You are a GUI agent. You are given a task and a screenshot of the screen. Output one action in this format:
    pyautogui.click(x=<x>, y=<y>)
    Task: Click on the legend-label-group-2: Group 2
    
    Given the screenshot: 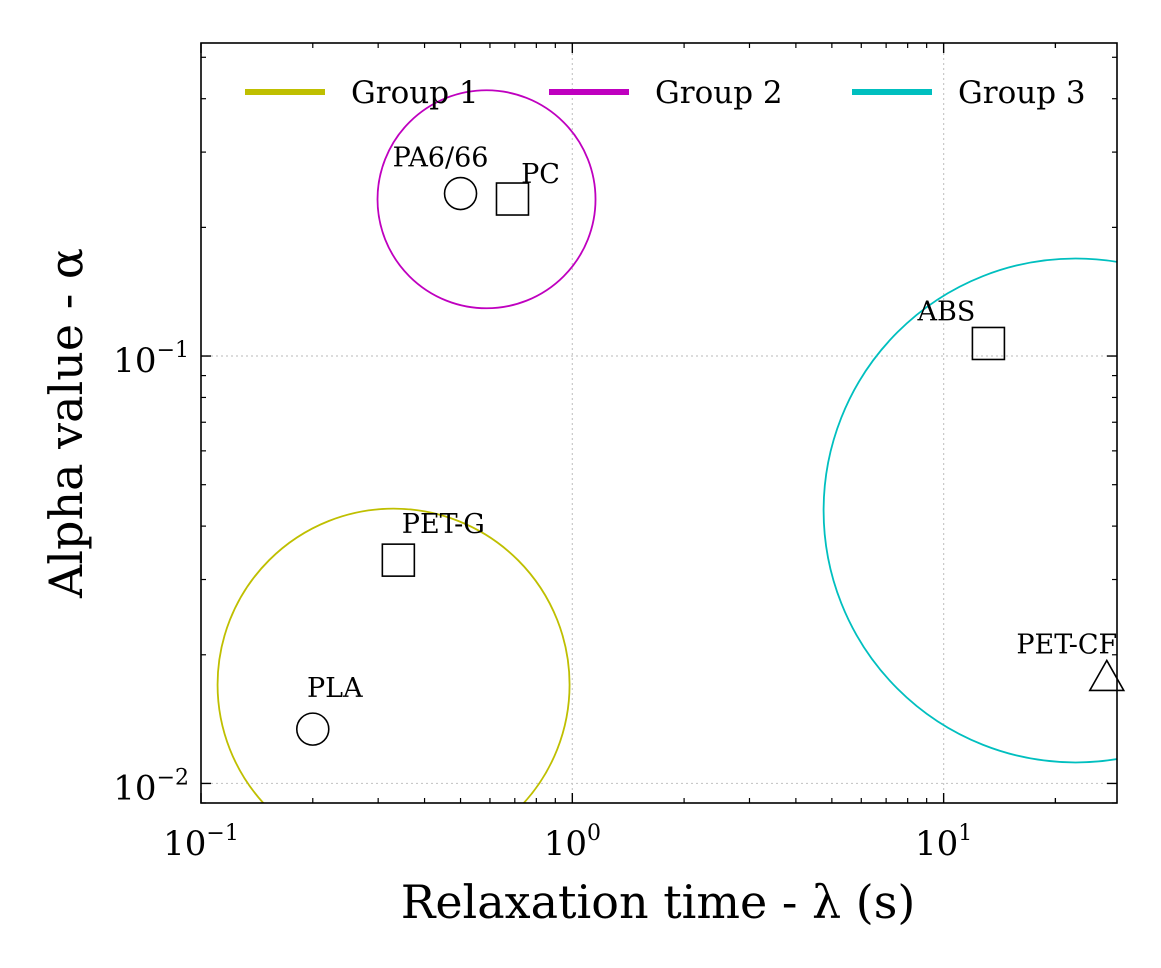 What is the action you would take?
    pyautogui.click(x=719, y=93)
    